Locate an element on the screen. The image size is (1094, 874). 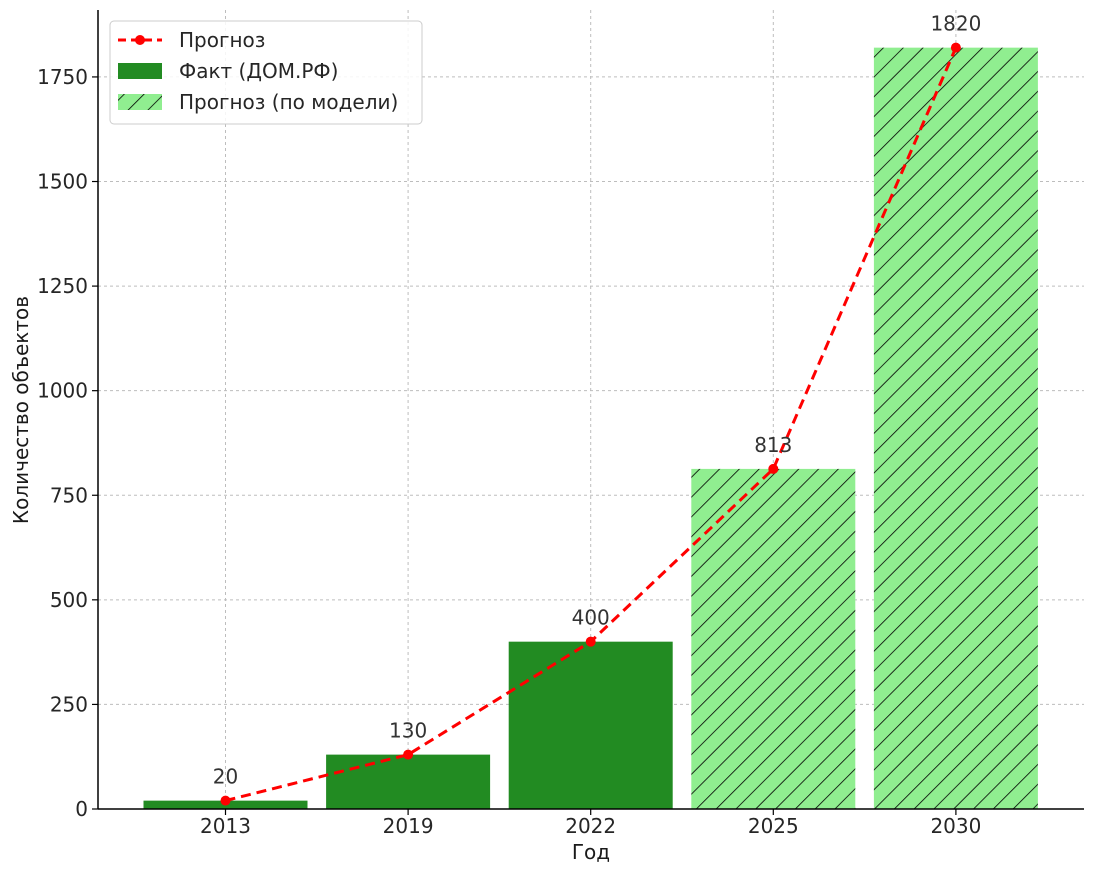
legend-box is located at coordinates (266, 72).